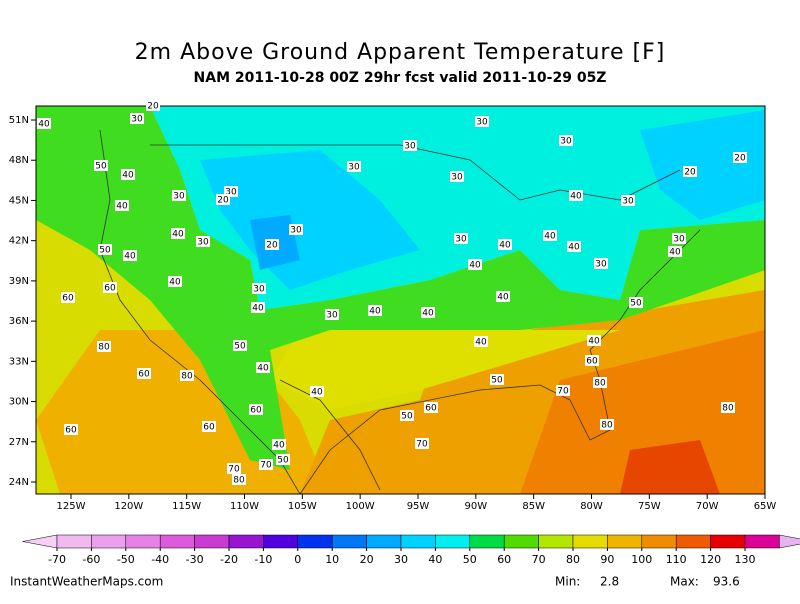  I want to click on colorbar-label: 80, so click(573, 559).